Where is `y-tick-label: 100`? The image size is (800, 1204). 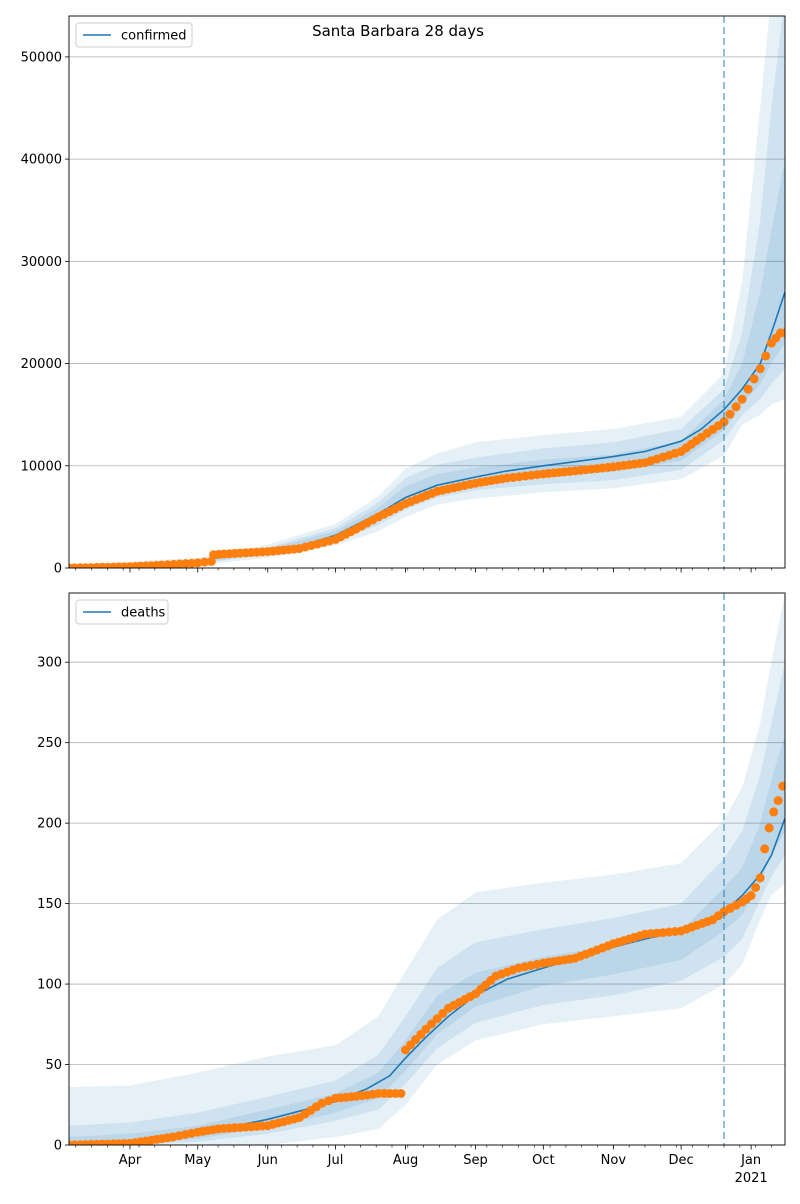
y-tick-label: 100 is located at coordinates (49, 985).